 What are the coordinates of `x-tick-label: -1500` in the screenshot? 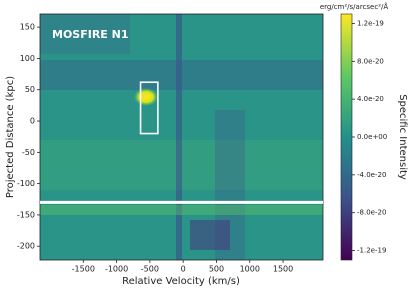 It's located at (83, 269).